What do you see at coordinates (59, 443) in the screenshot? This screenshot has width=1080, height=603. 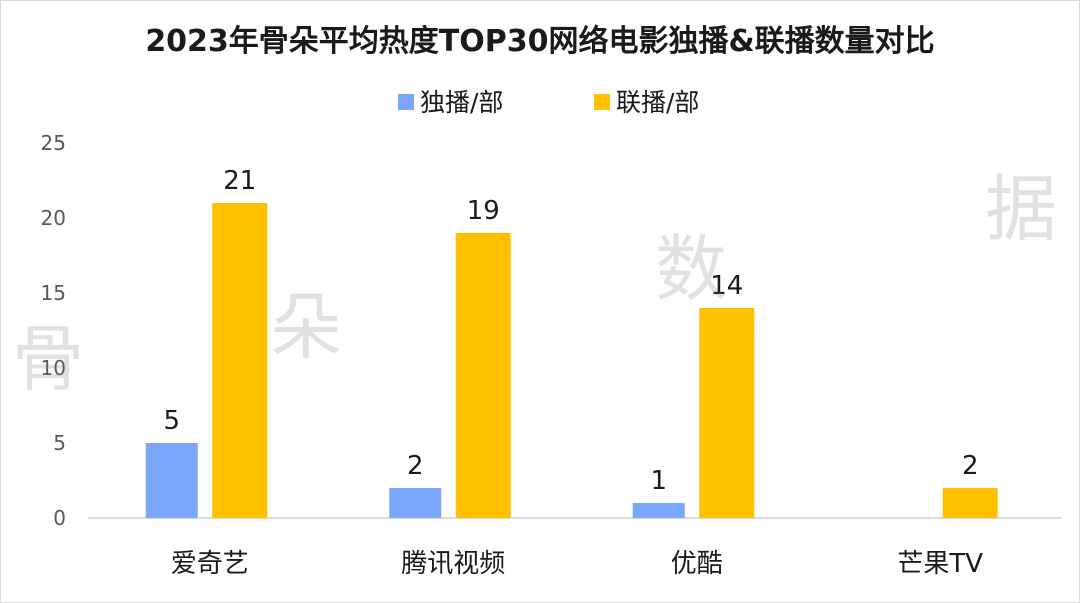 I see `y-tick-label: 5` at bounding box center [59, 443].